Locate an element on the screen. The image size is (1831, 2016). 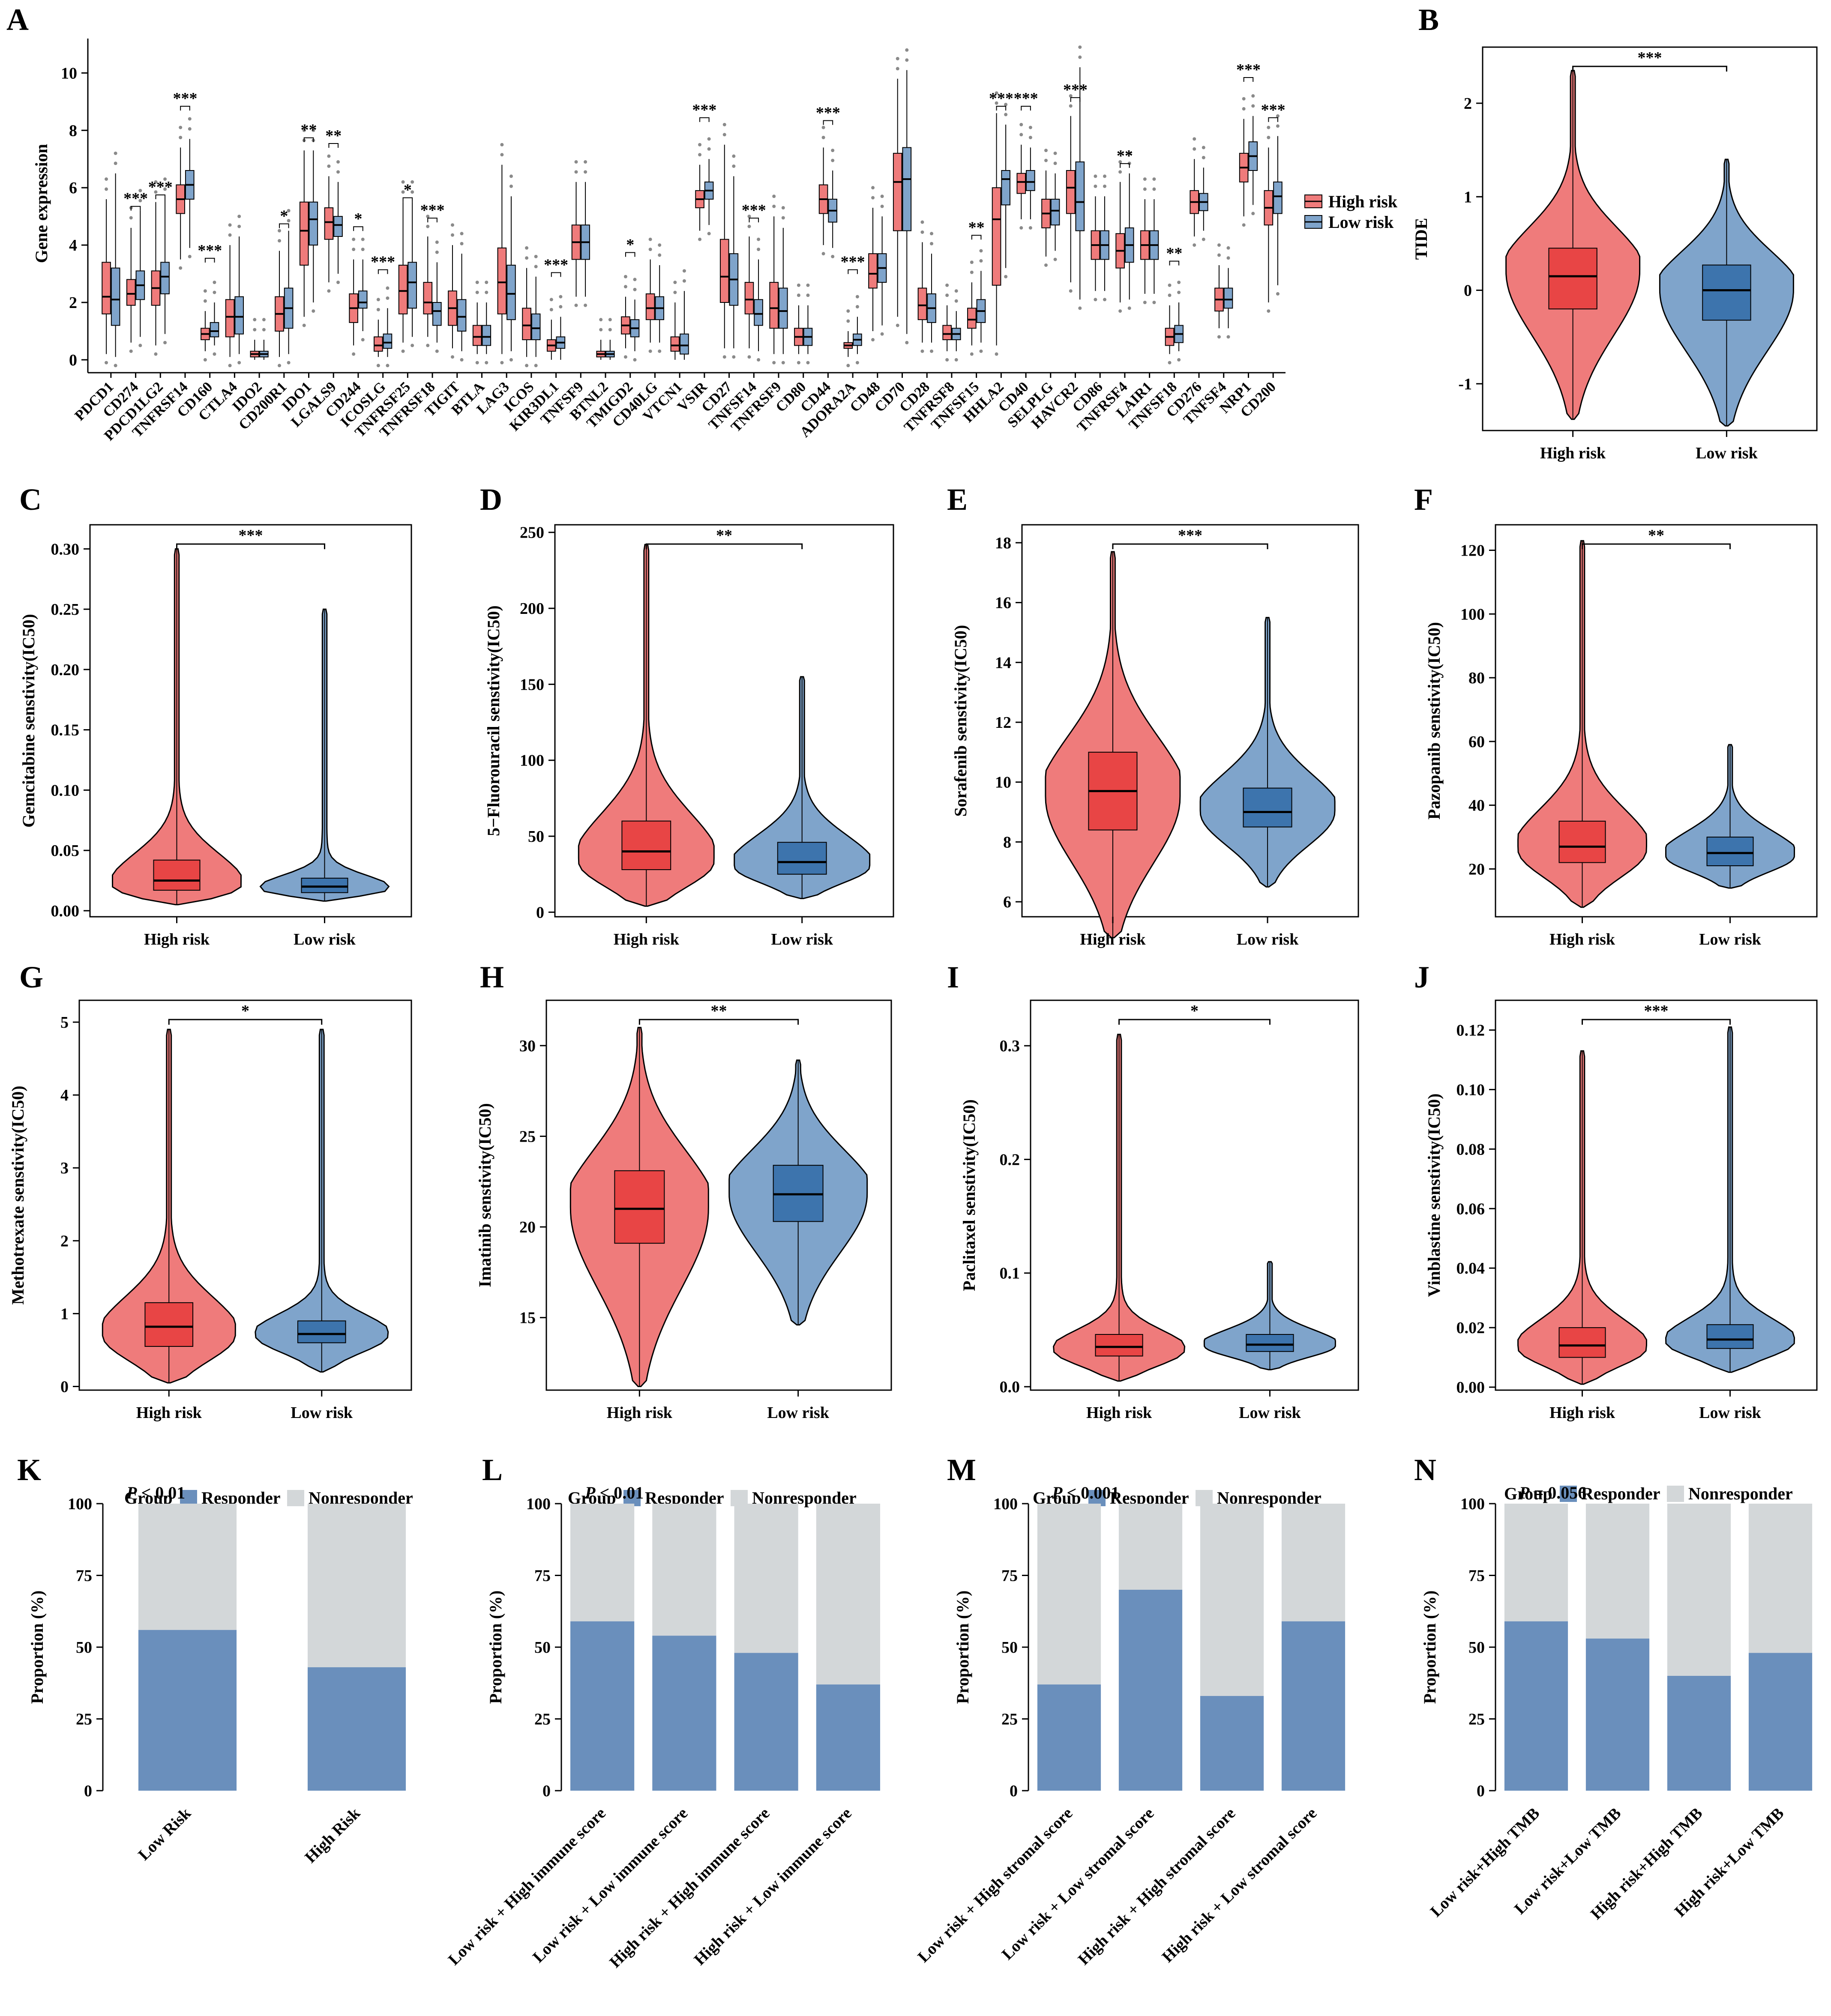
gene-group: VSIR*** is located at coordinates (695, 258).